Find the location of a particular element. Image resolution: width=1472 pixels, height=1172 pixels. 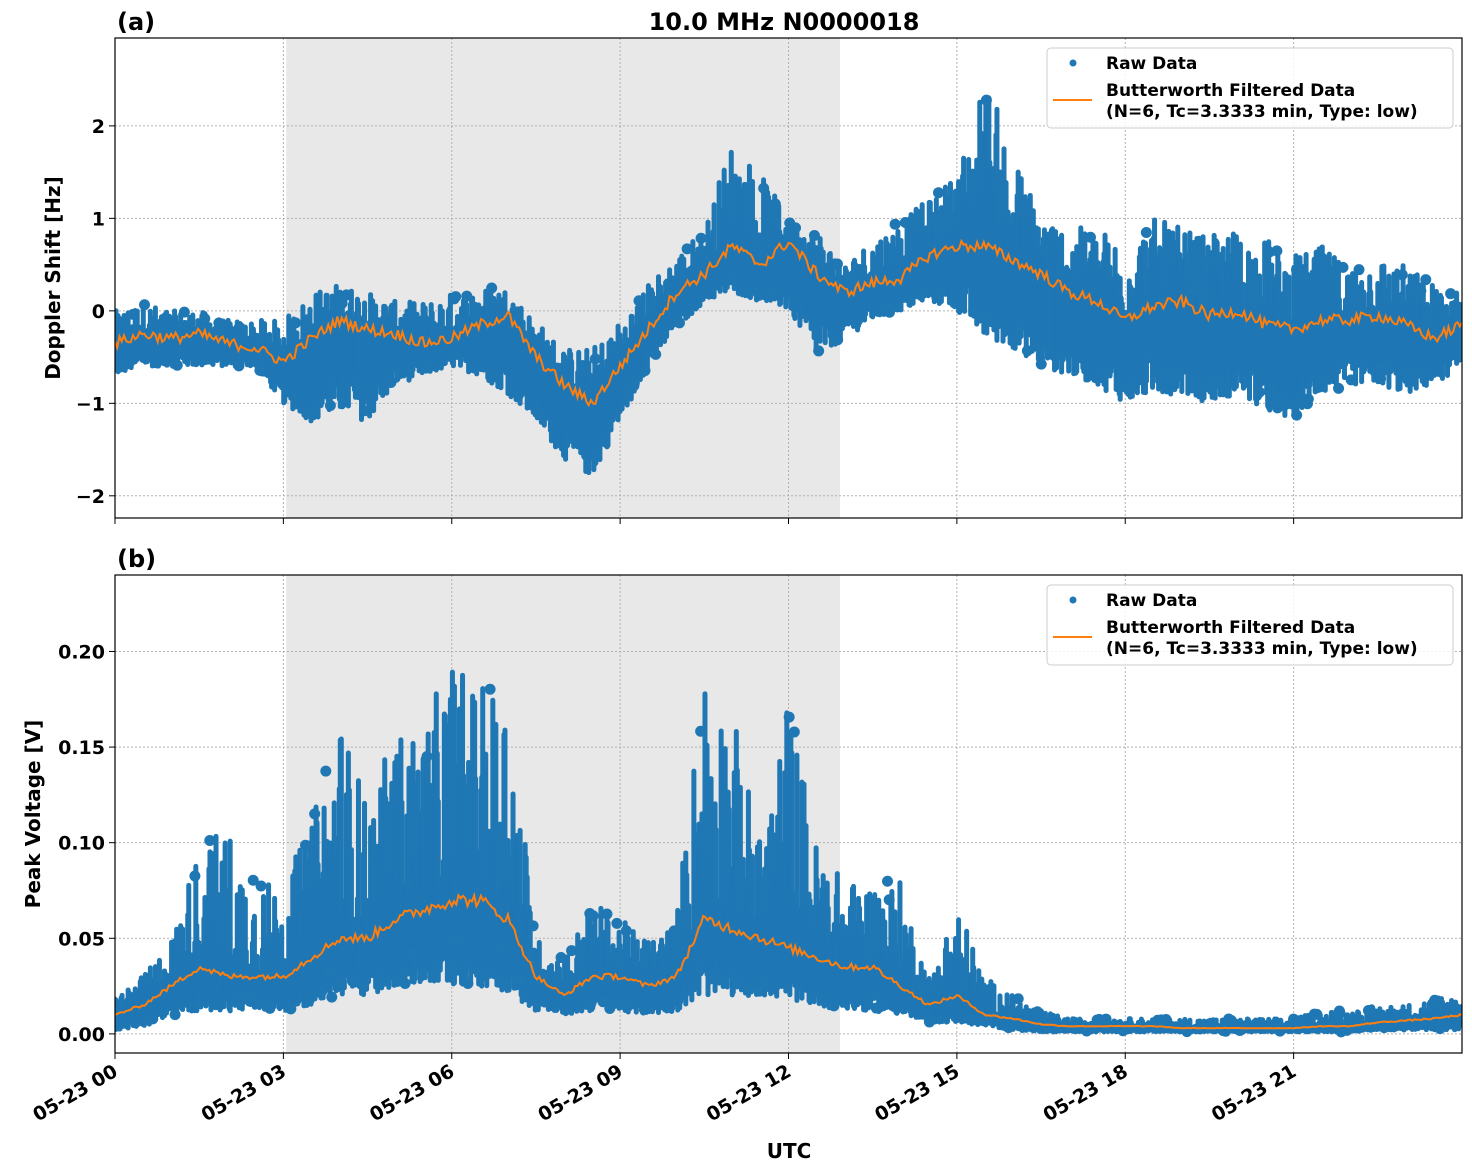

legend-filtered-label: Butterworth Filtered Data is located at coordinates (1230, 628).